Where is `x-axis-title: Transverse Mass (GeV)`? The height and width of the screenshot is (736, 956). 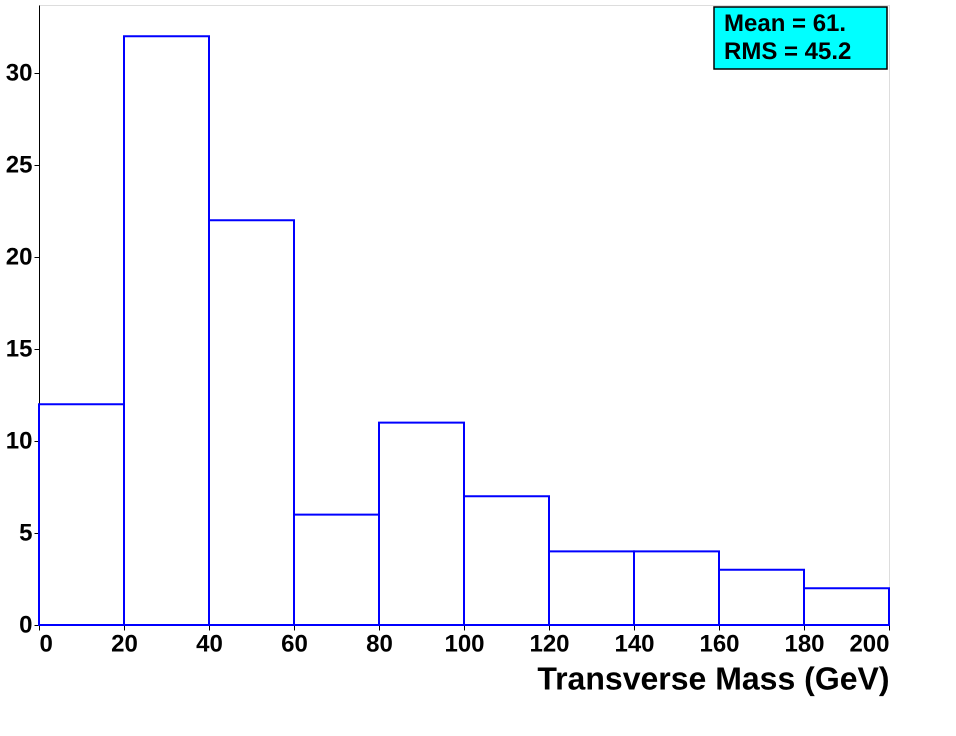 x-axis-title: Transverse Mass (GeV) is located at coordinates (713, 678).